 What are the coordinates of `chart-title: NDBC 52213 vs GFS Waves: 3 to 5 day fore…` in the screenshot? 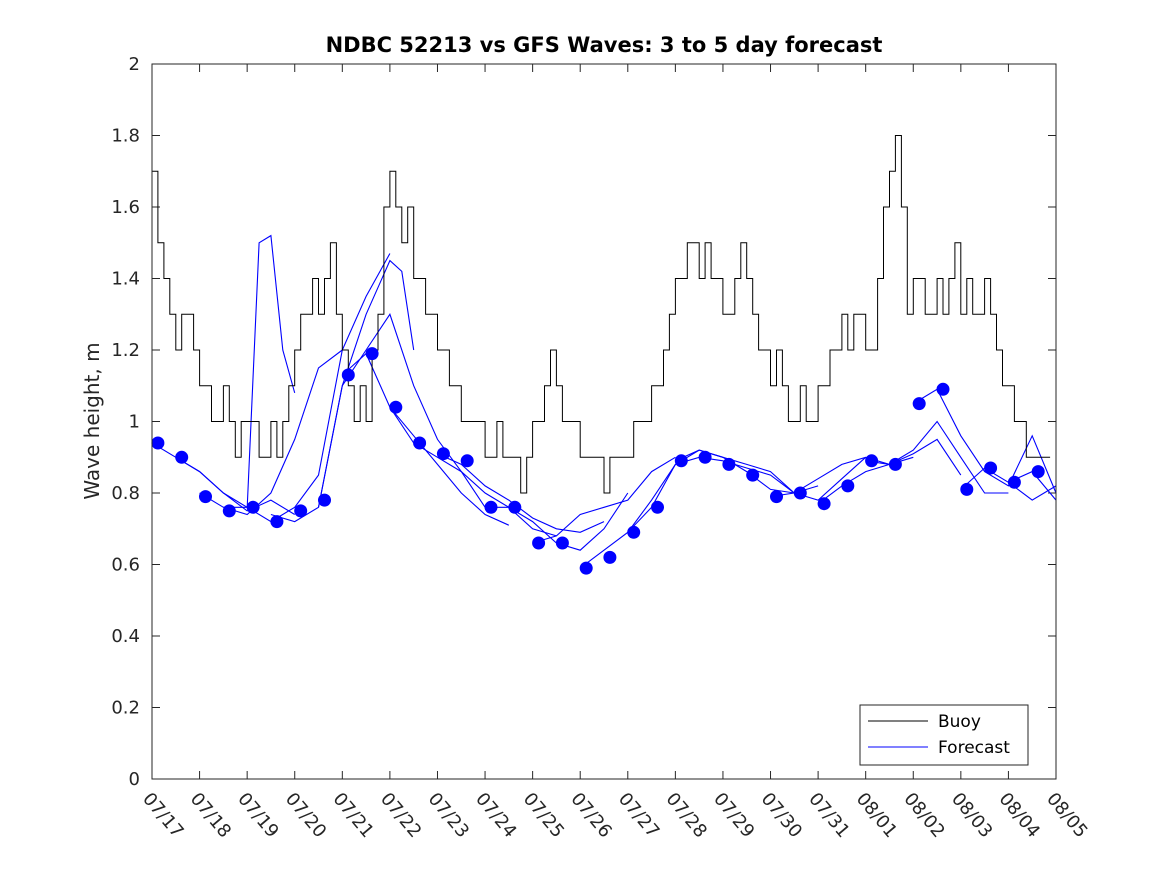 It's located at (604, 45).